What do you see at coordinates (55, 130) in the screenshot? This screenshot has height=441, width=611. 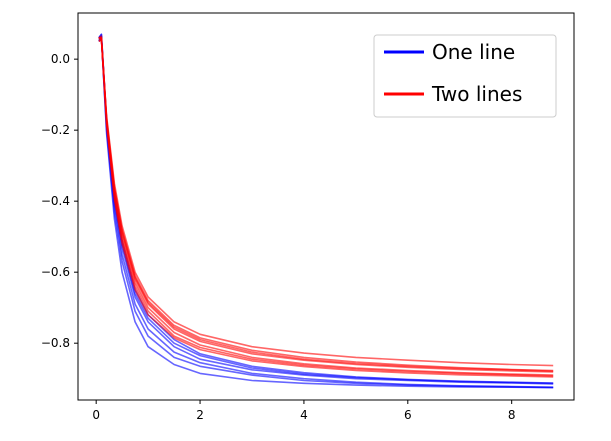 I see `y-tick-label: −0.2` at bounding box center [55, 130].